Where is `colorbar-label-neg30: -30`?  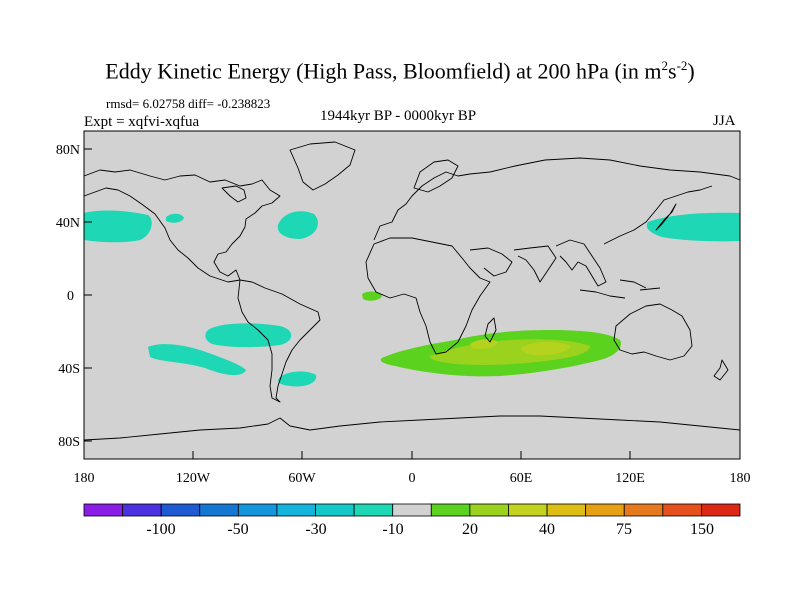
colorbar-label-neg30: -30 is located at coordinates (315, 529).